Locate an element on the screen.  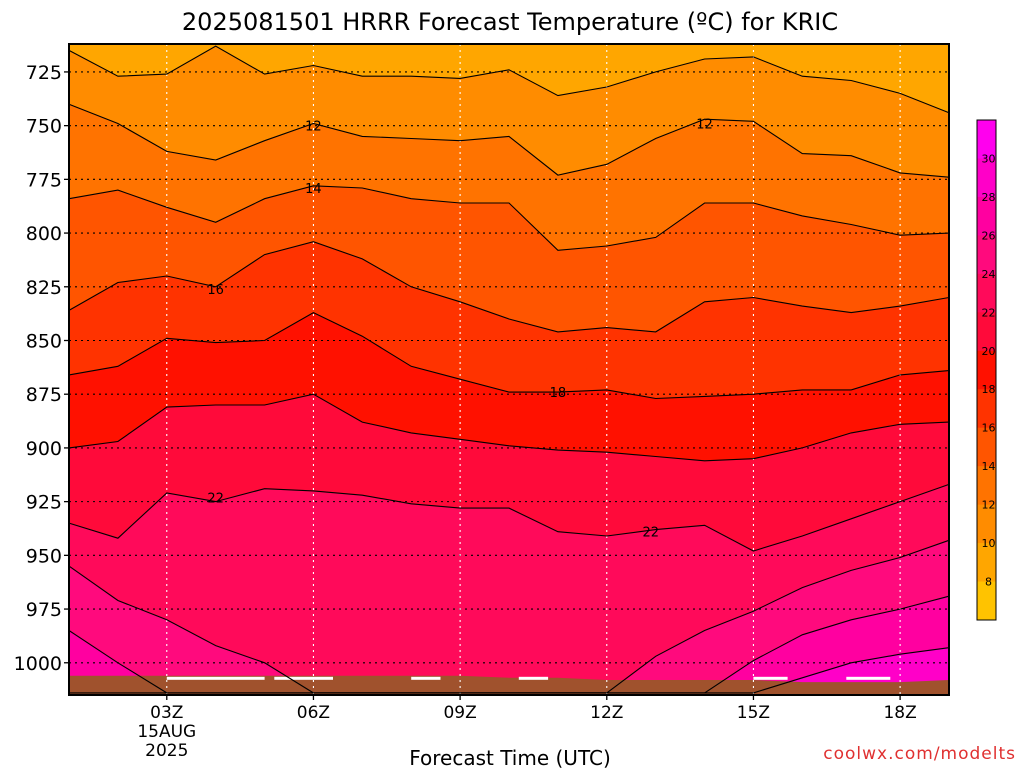
x-tick-label: 15Z is located at coordinates (753, 713).